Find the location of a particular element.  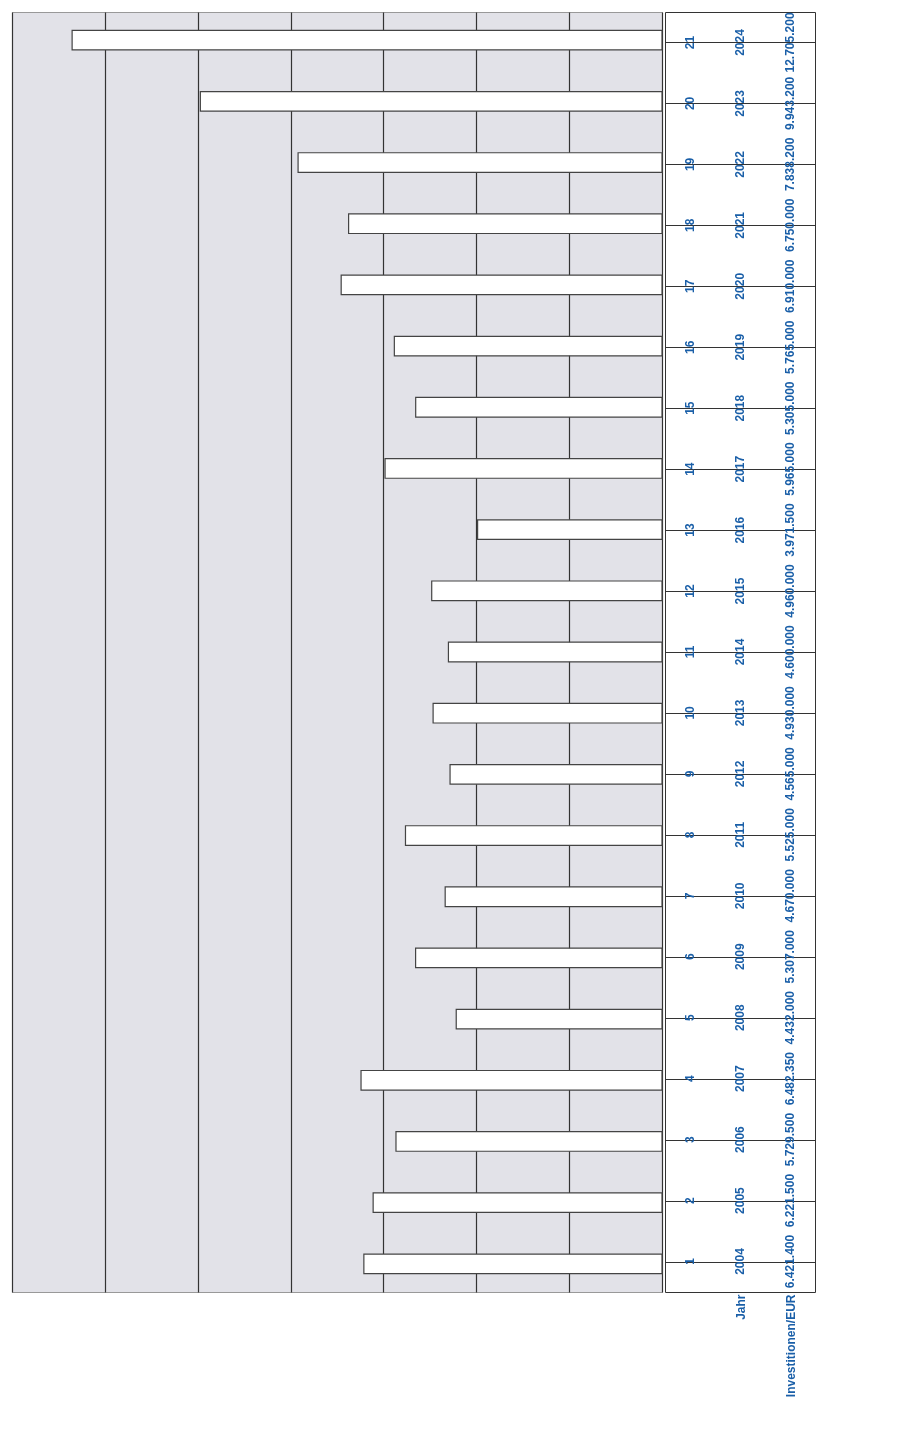

data-label: 5.729.500 is located at coordinates (790, 1139).